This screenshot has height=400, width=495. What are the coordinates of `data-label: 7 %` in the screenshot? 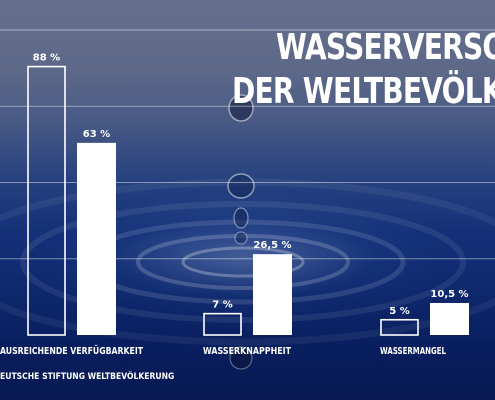 It's located at (222, 305).